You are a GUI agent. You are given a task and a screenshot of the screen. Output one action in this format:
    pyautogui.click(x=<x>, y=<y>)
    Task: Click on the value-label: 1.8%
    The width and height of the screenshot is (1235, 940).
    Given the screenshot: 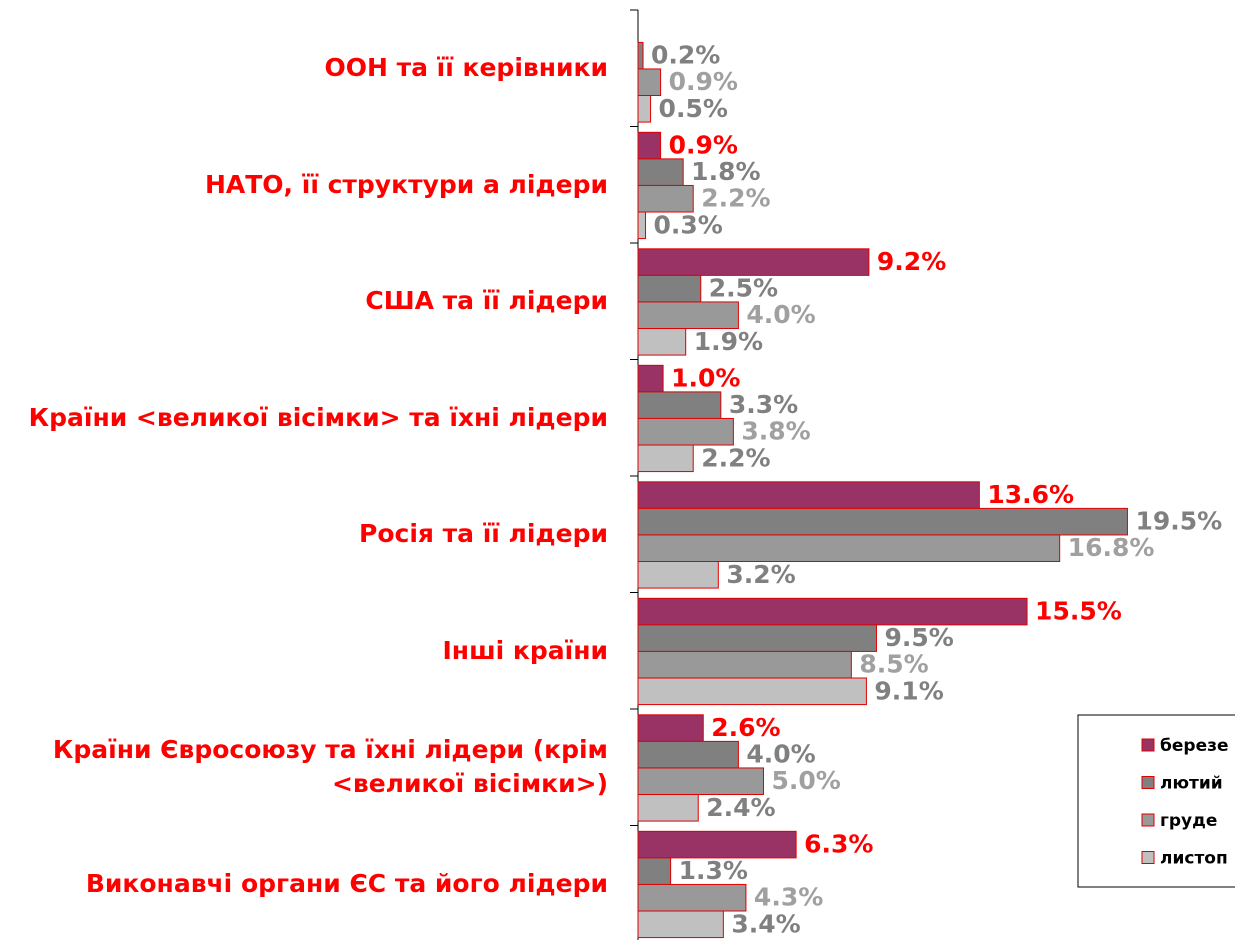 What is the action you would take?
    pyautogui.click(x=725, y=171)
    